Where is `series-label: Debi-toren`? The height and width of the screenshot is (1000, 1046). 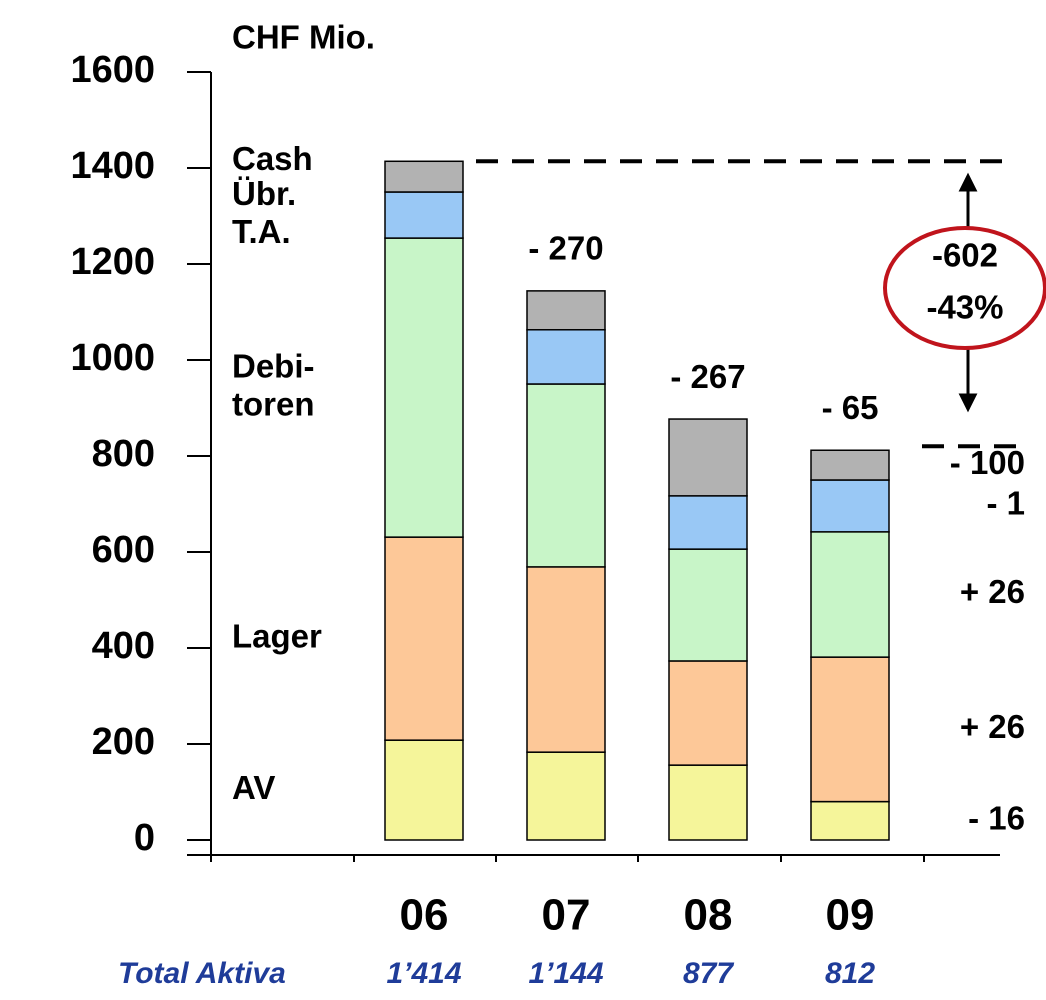 series-label: Debi-toren is located at coordinates (273, 384).